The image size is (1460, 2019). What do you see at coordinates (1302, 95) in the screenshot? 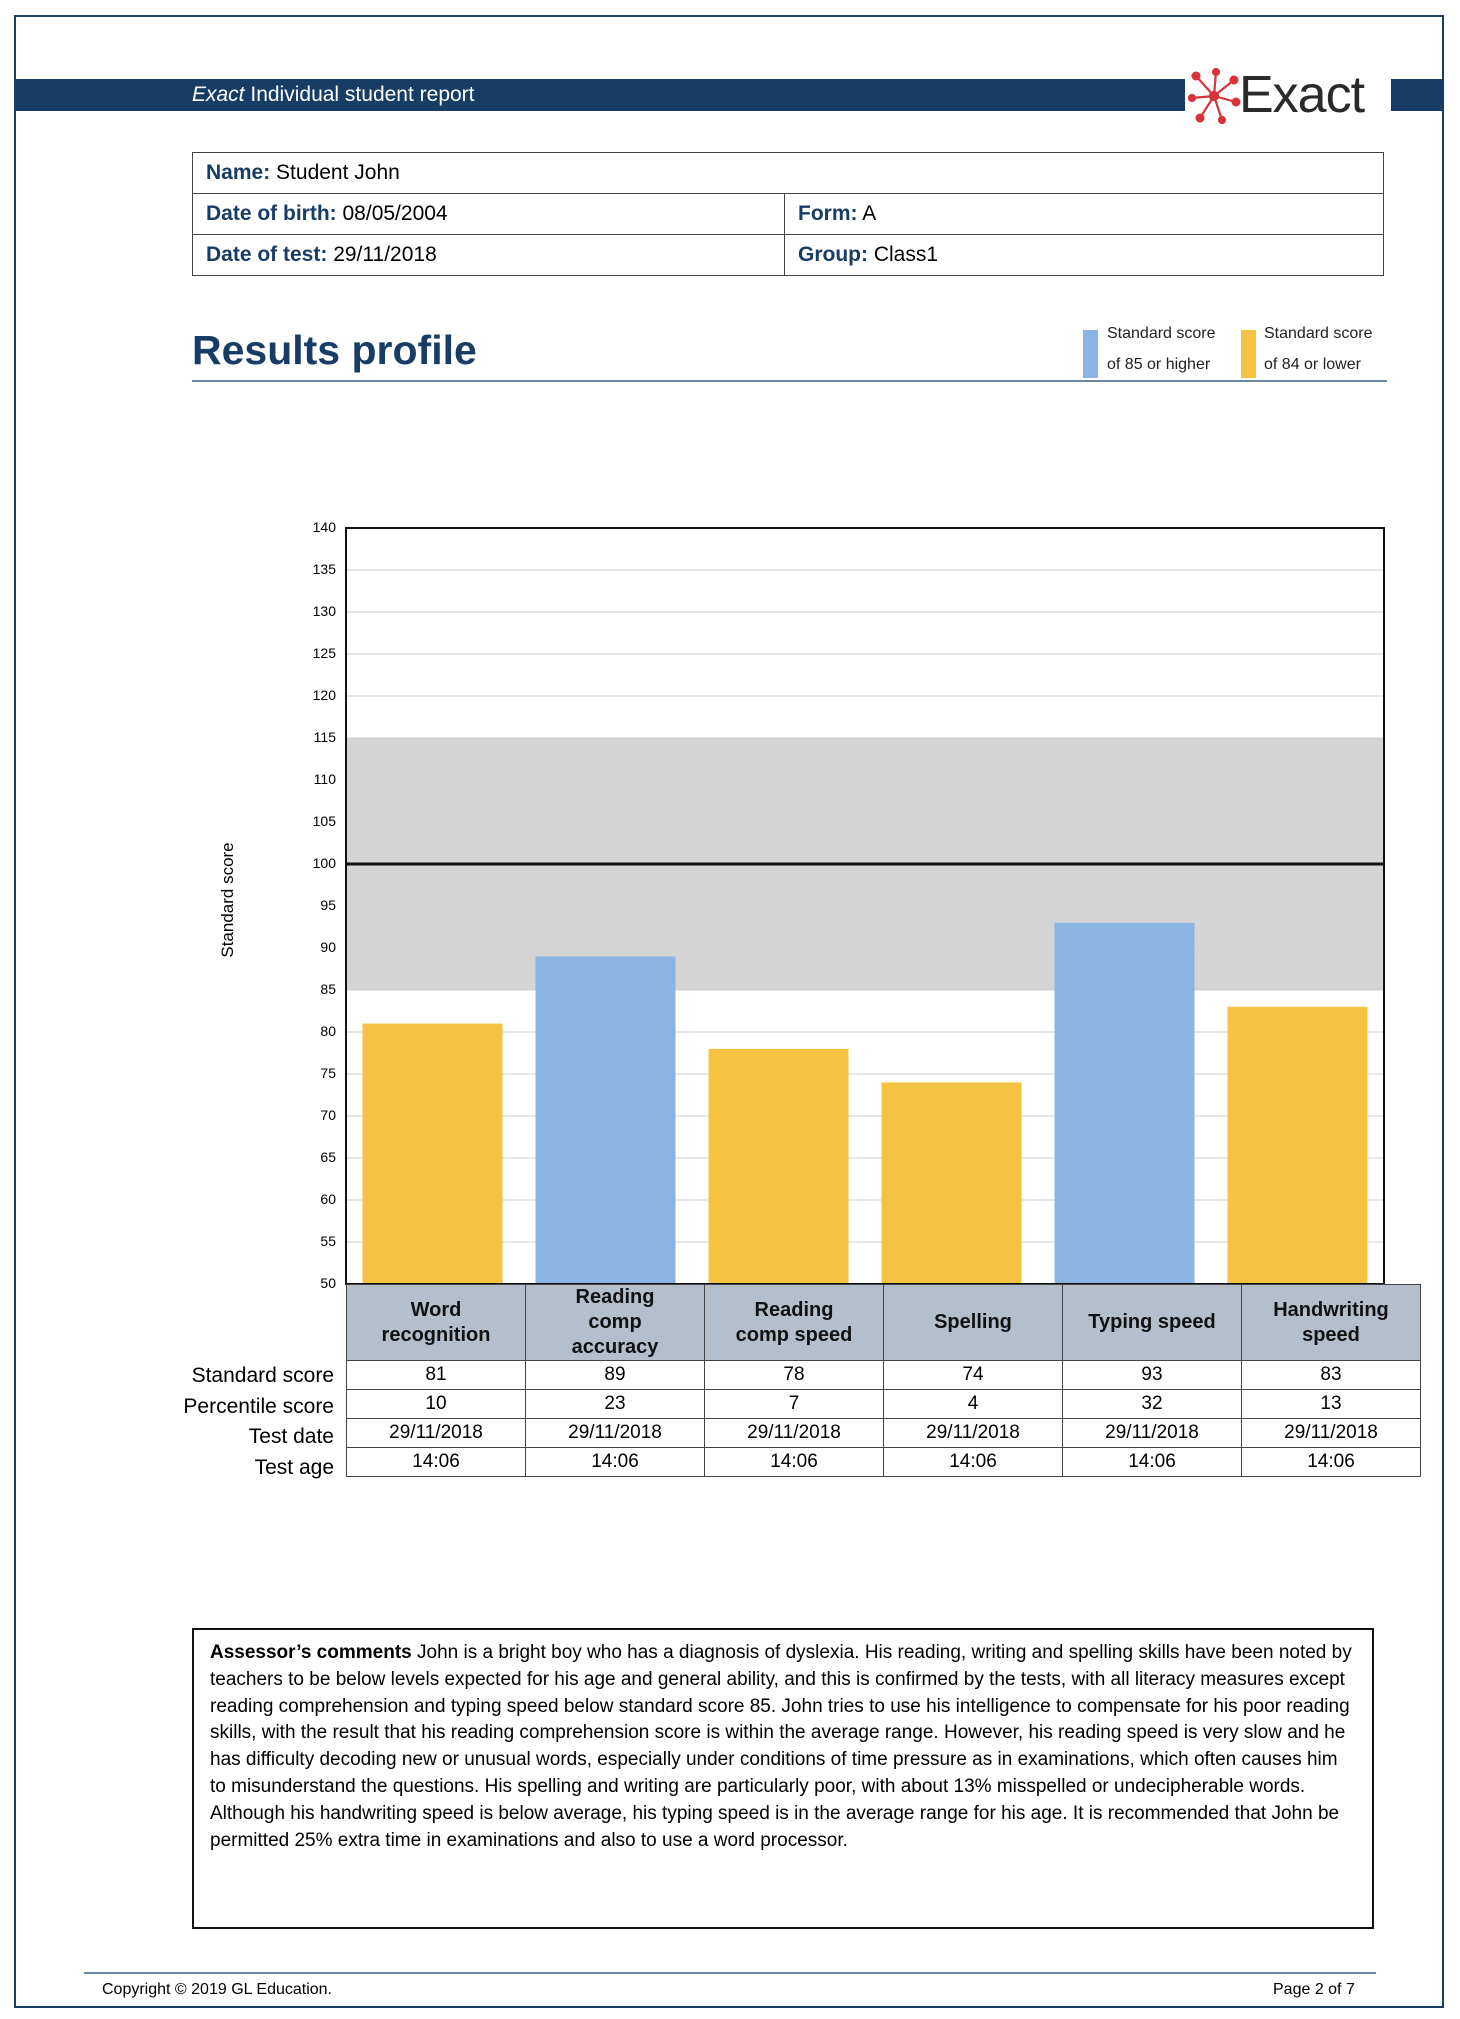
I see `logo-wordmark: Exact` at bounding box center [1302, 95].